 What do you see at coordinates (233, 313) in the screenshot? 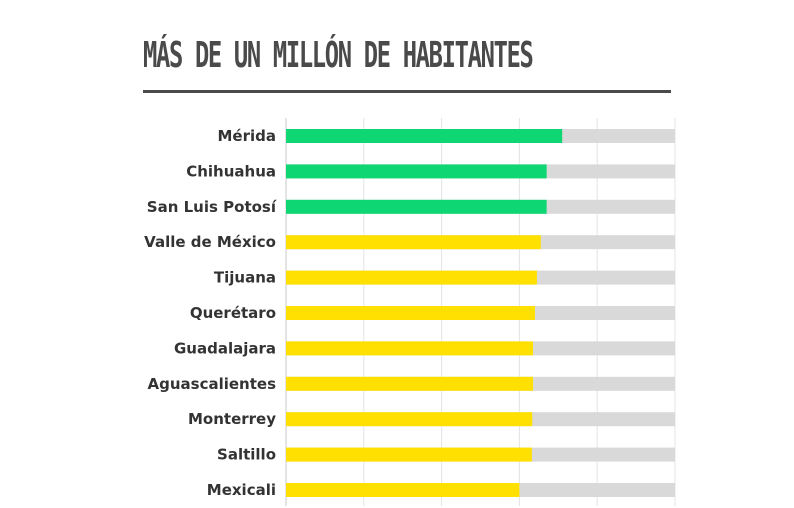
I see `category-label: Querétaro` at bounding box center [233, 313].